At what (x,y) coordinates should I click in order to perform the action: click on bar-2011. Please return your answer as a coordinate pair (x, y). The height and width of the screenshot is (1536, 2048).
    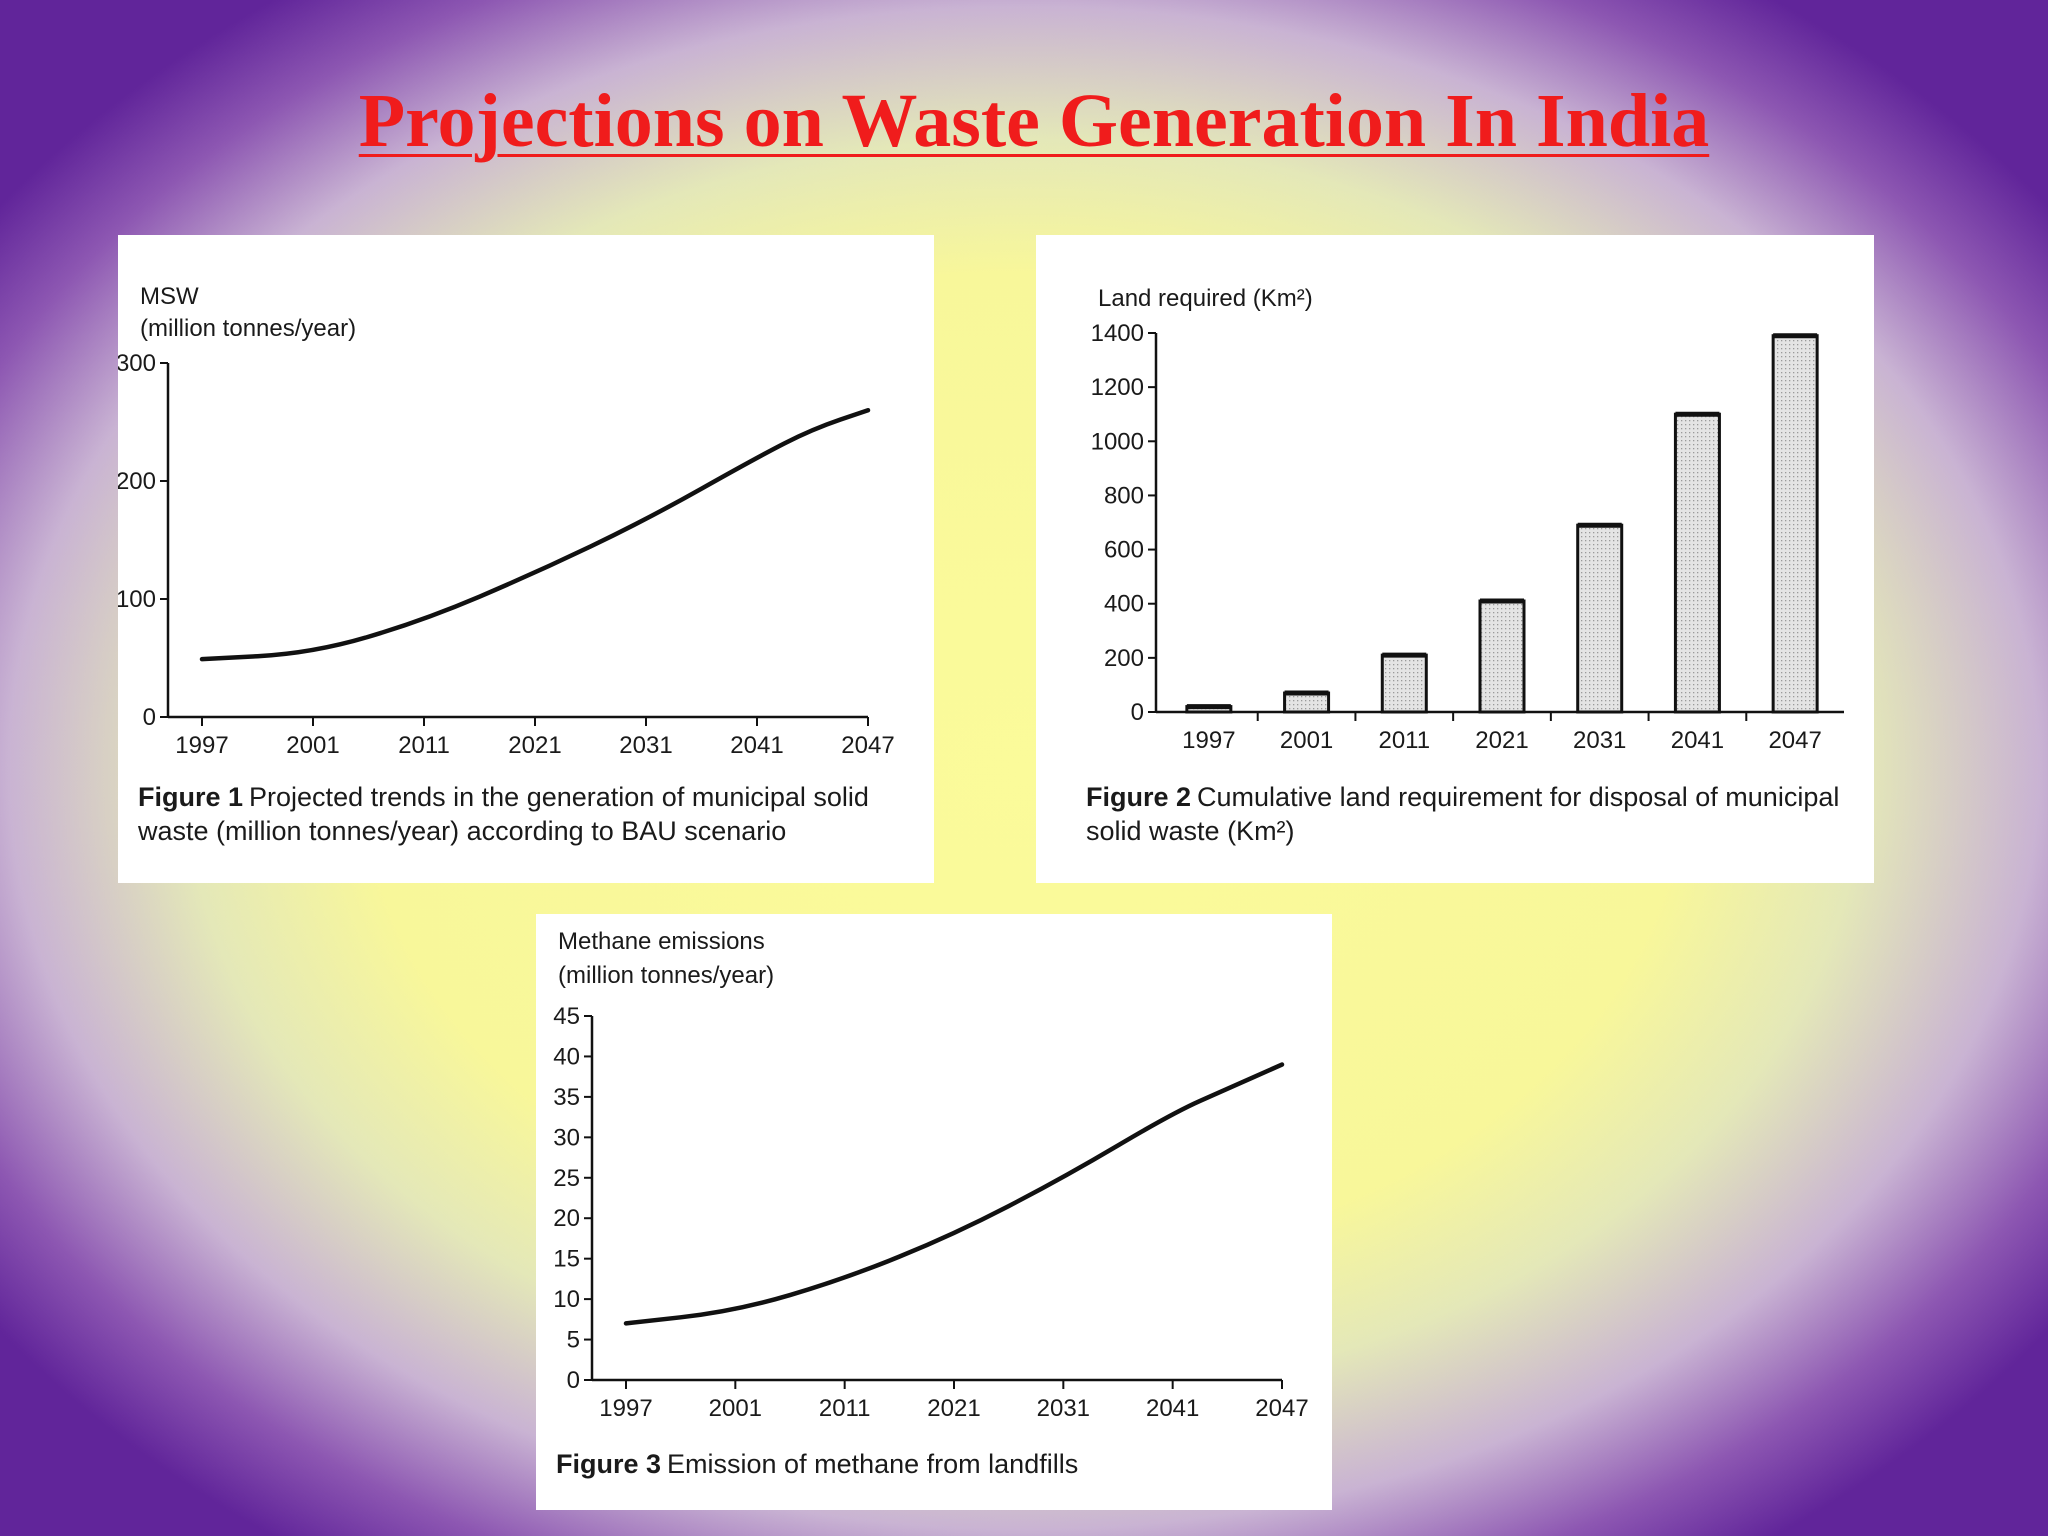
    Looking at the image, I should click on (1404, 683).